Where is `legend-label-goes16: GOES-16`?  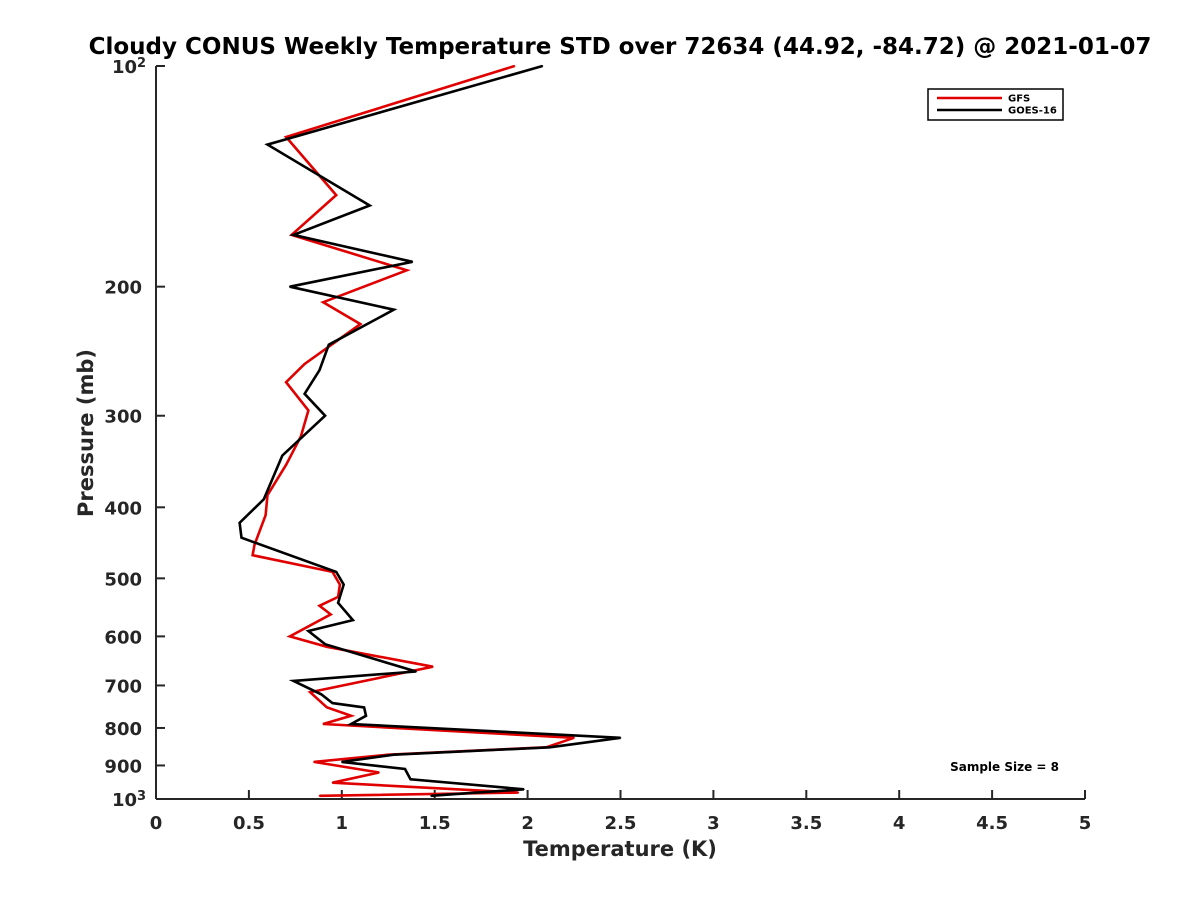
legend-label-goes16: GOES-16 is located at coordinates (1032, 111).